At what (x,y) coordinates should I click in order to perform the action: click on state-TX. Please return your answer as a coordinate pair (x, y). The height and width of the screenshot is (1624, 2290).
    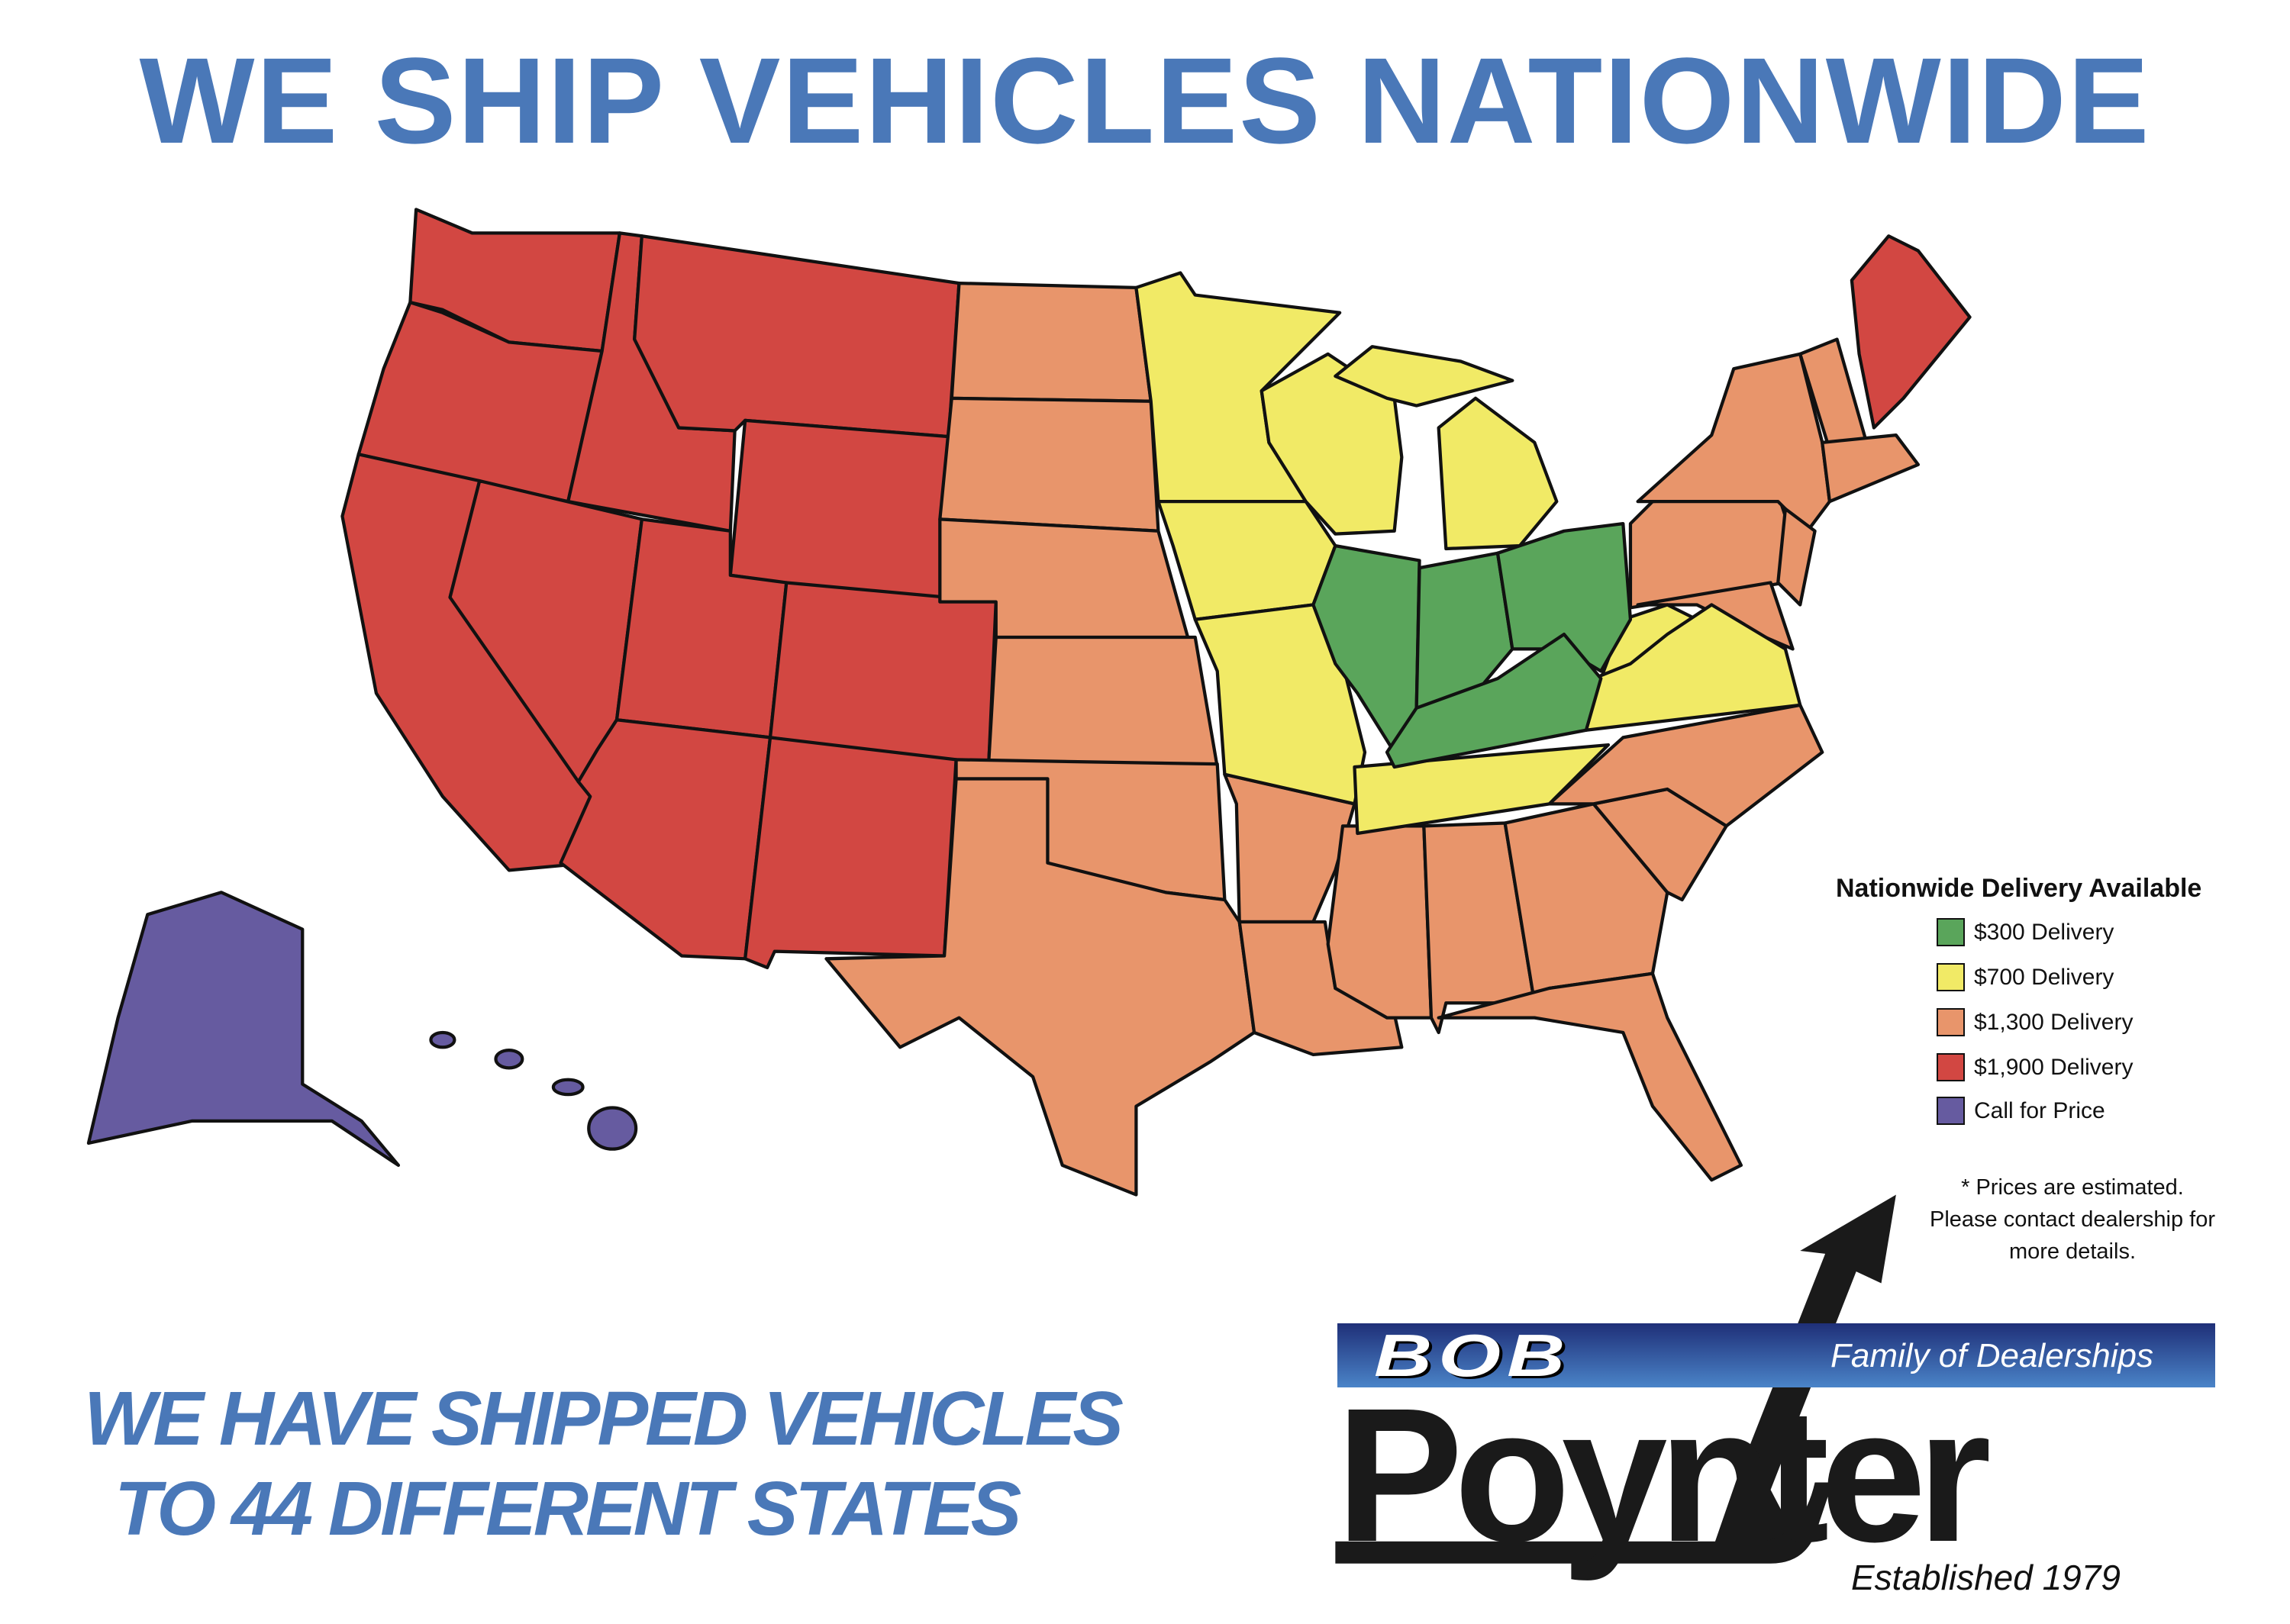
    Looking at the image, I should click on (1040, 987).